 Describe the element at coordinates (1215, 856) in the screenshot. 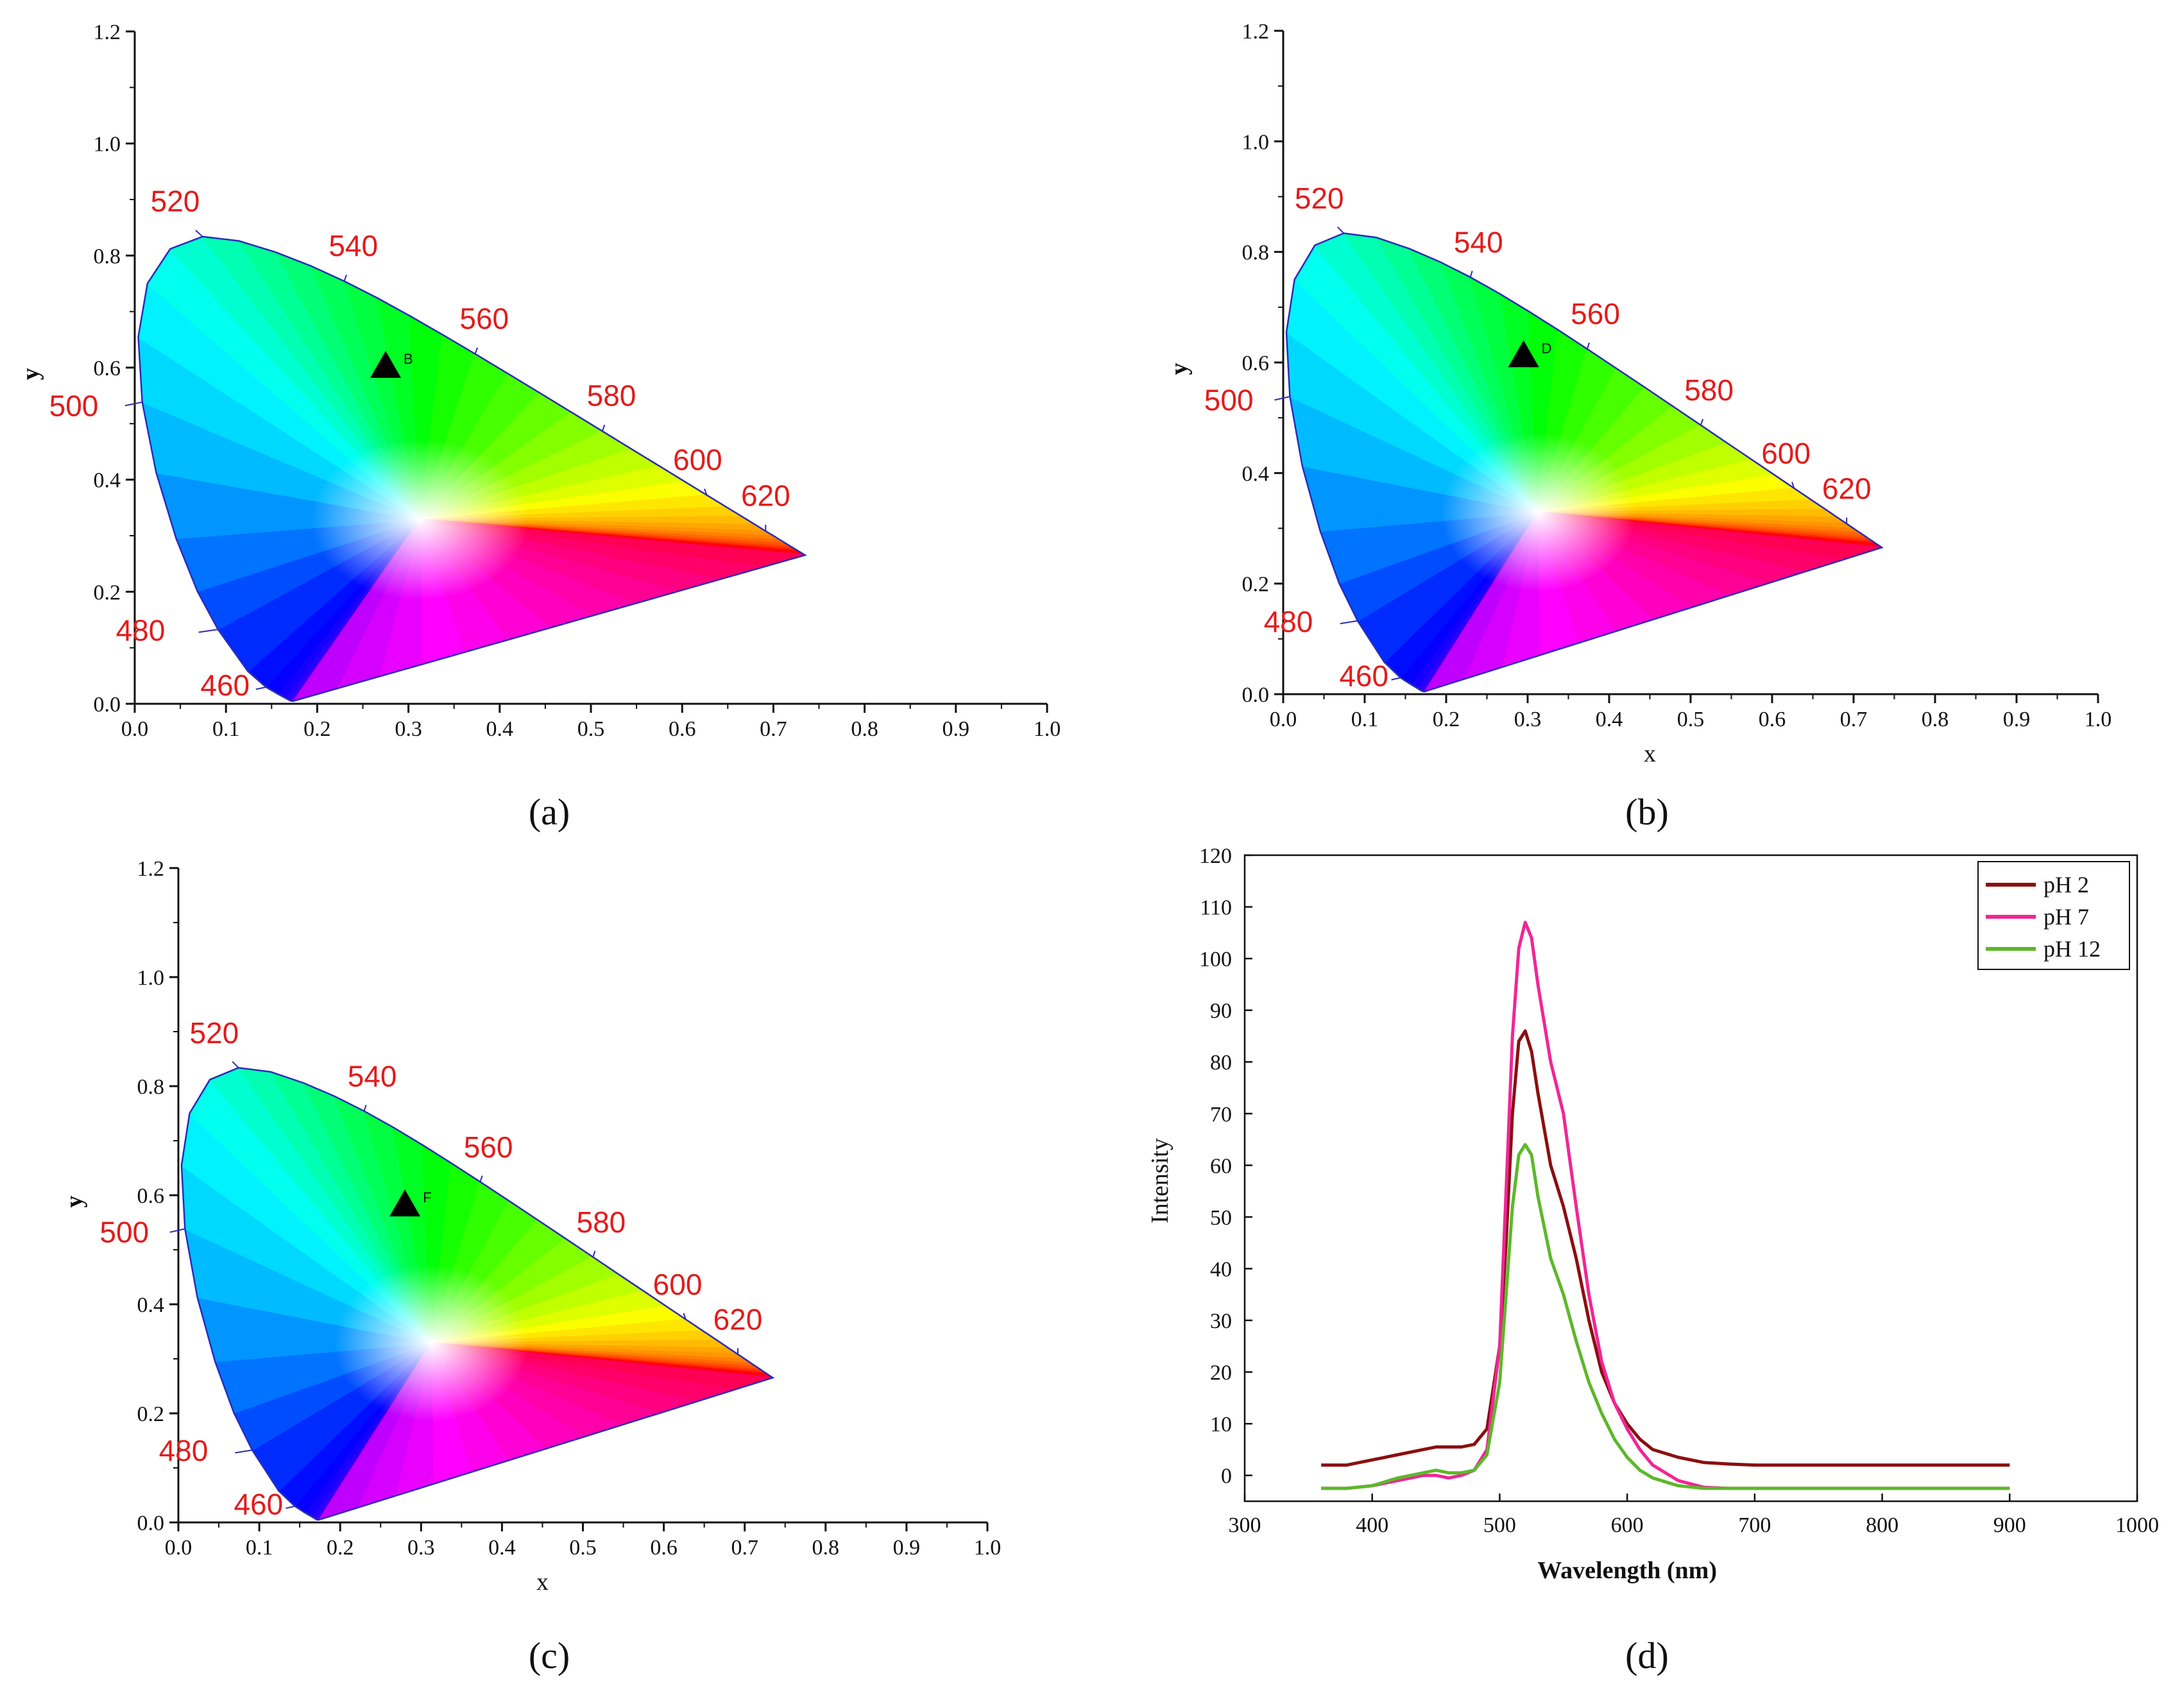

I see `y-tick-label: 120` at that location.